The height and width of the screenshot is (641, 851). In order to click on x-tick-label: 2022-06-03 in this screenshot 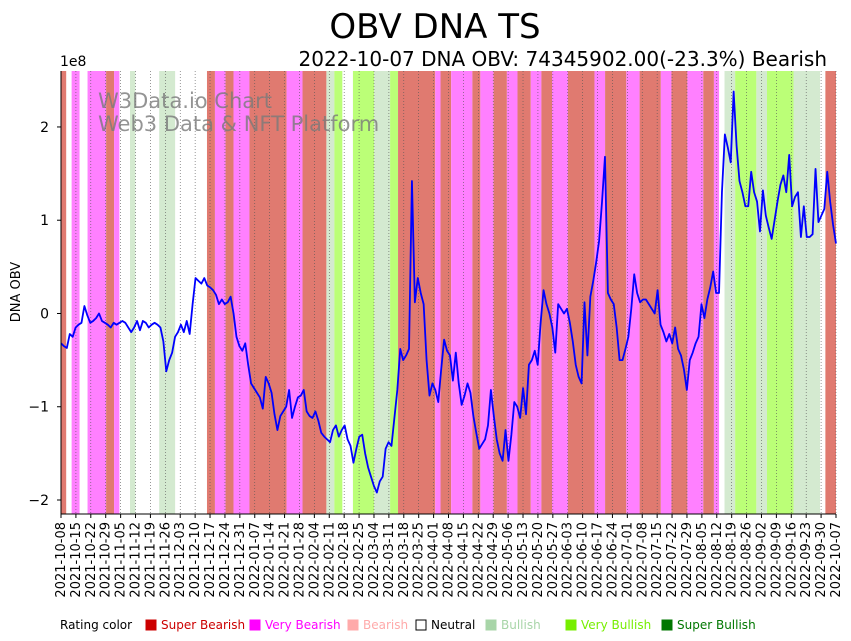, I will do `click(568, 560)`.